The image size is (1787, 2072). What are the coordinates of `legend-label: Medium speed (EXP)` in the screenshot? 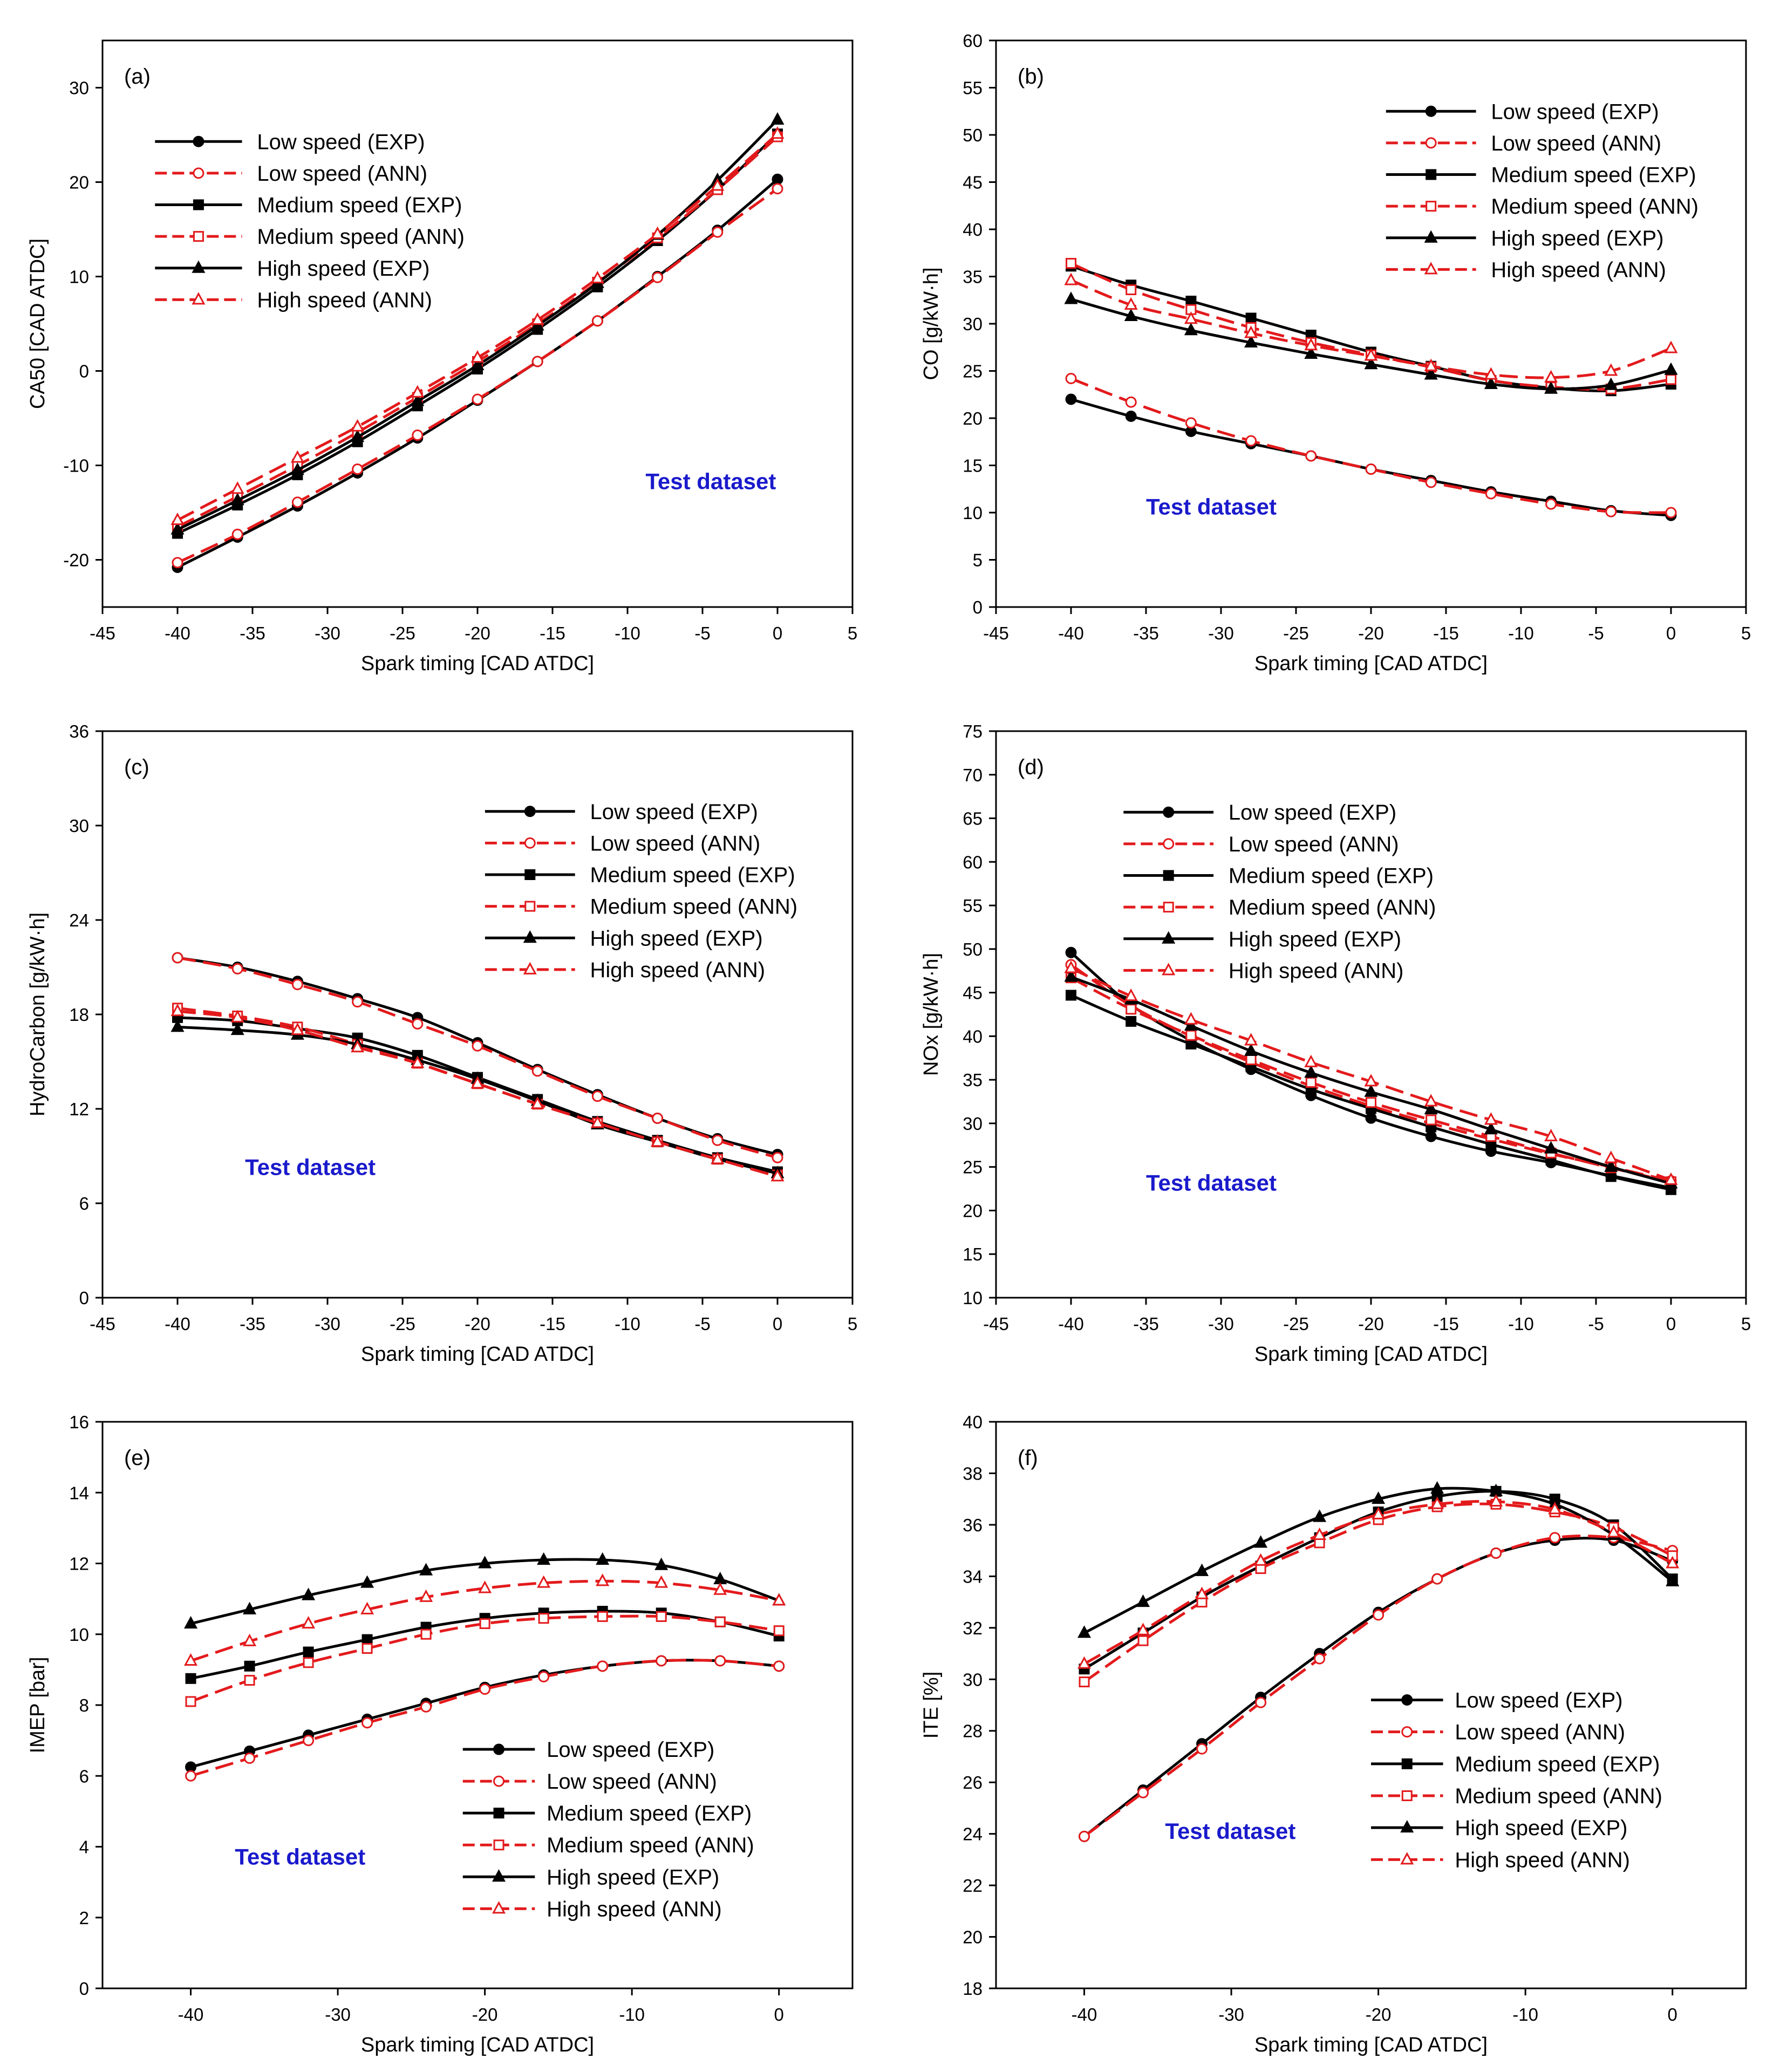 It's located at (359, 205).